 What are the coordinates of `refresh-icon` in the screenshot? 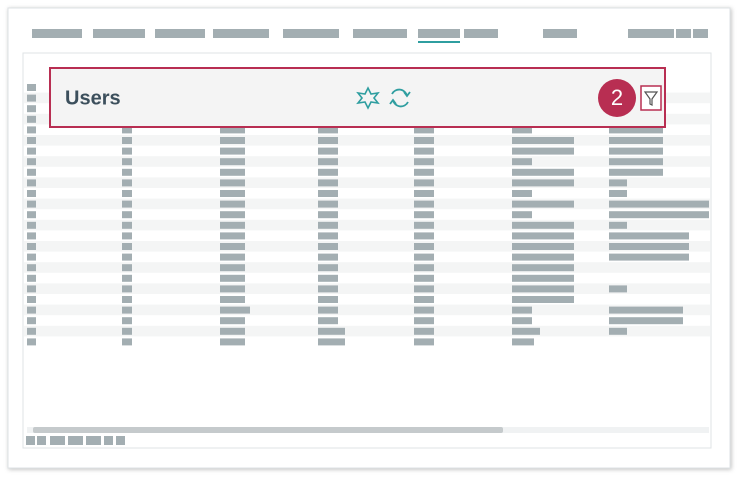 It's located at (400, 98).